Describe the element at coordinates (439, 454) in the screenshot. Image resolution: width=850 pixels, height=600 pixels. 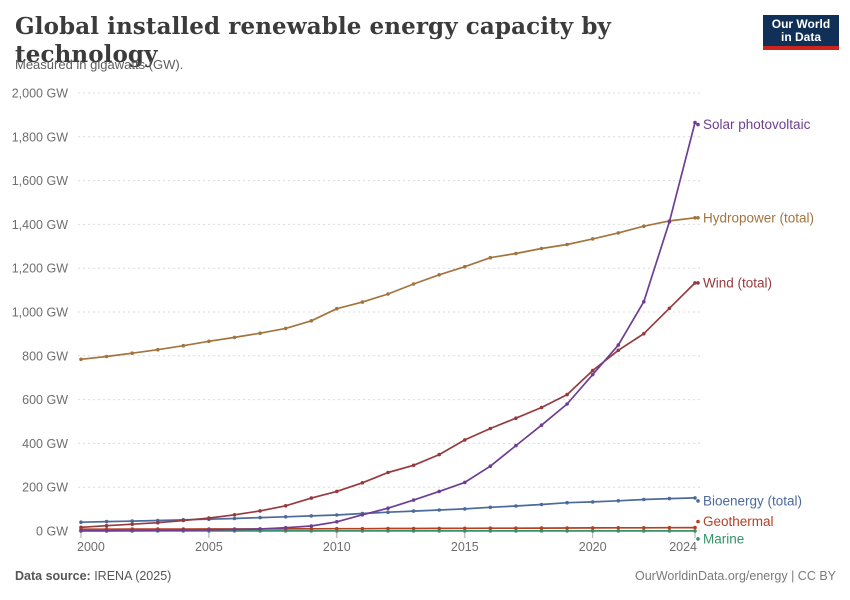
I see `data-point-wind-total-2014` at that location.